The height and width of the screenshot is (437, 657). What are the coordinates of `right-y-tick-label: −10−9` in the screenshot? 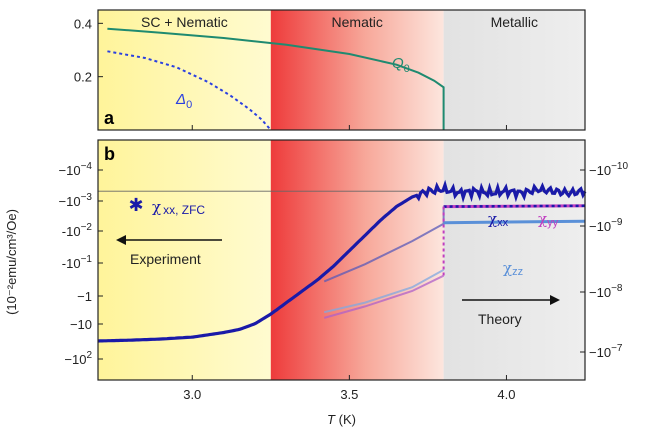 It's located at (606, 225).